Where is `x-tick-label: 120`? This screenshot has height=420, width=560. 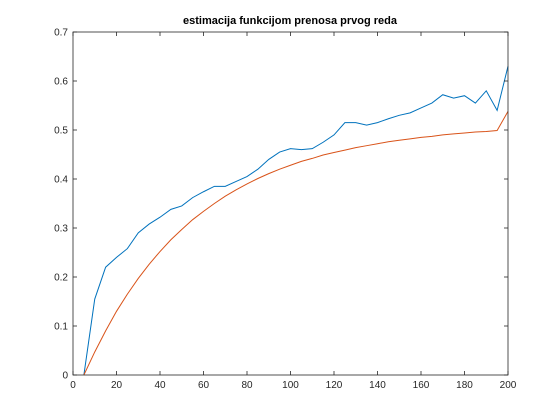
x-tick-label: 120 is located at coordinates (334, 385).